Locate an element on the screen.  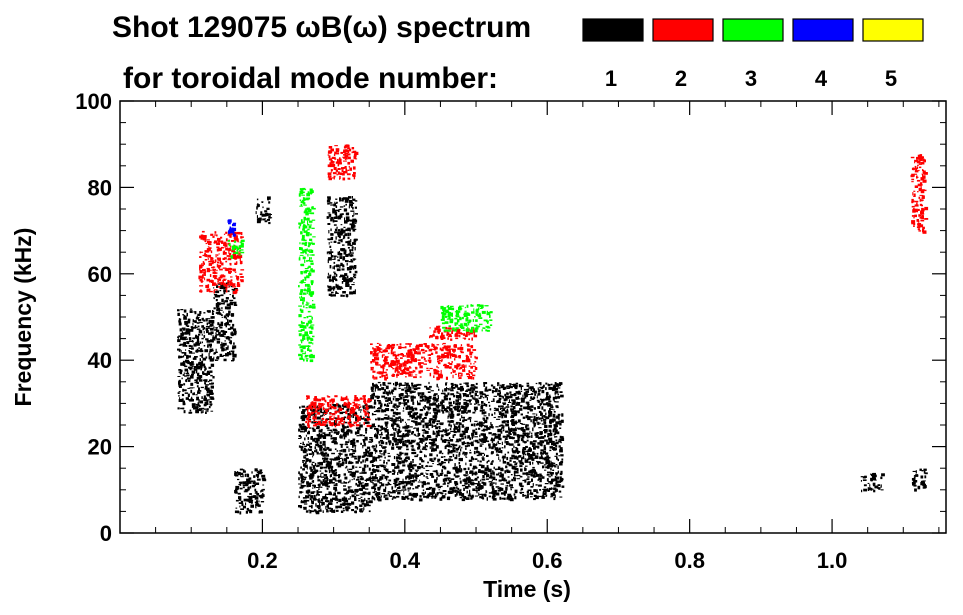
chart-title: Shot 129075 ωB(ω) spectrum is located at coordinates (321, 27).